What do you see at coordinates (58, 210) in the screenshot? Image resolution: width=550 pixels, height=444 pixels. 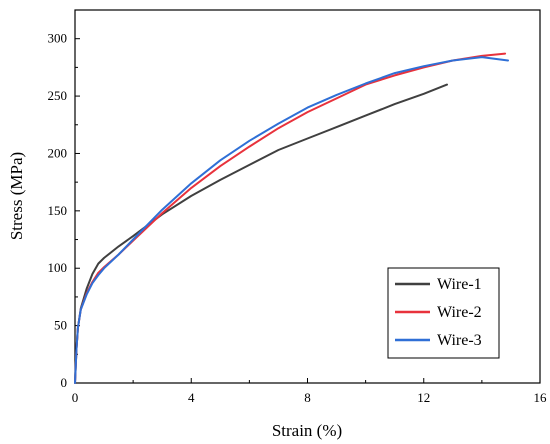 I see `y-tick-label: 150` at bounding box center [58, 210].